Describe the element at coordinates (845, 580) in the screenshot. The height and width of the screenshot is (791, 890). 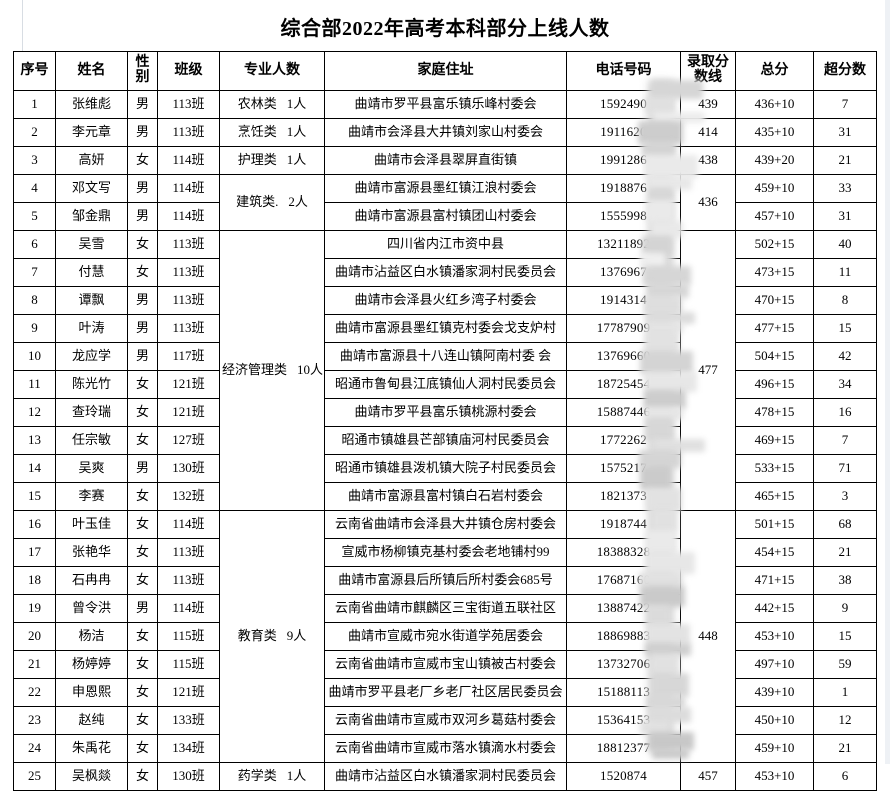
I see `cell-over: 38` at that location.